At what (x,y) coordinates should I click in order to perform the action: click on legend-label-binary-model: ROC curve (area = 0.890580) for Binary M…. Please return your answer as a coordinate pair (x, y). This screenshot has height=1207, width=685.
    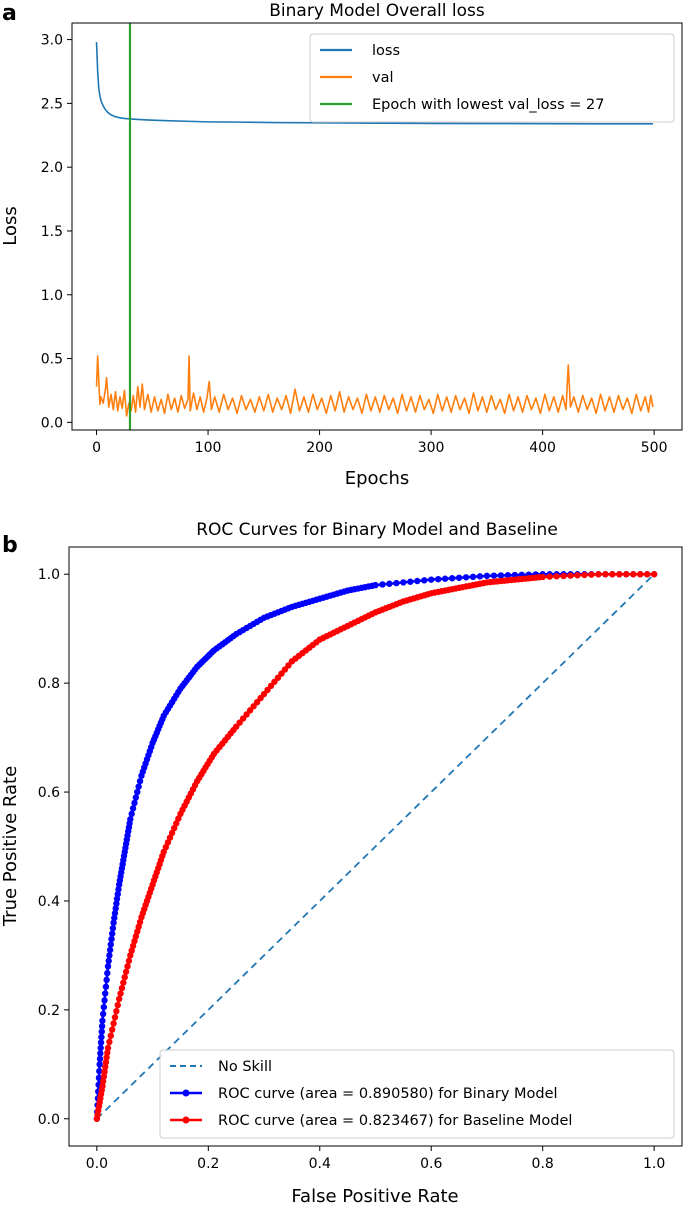
    Looking at the image, I should click on (388, 1094).